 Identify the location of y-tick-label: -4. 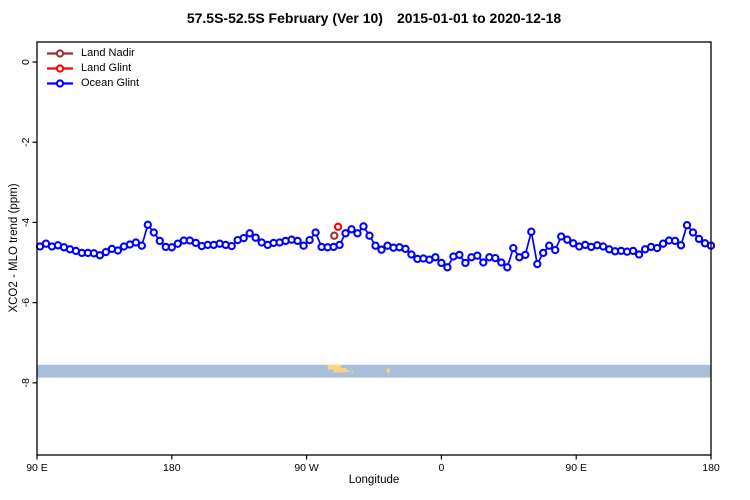
(26, 222).